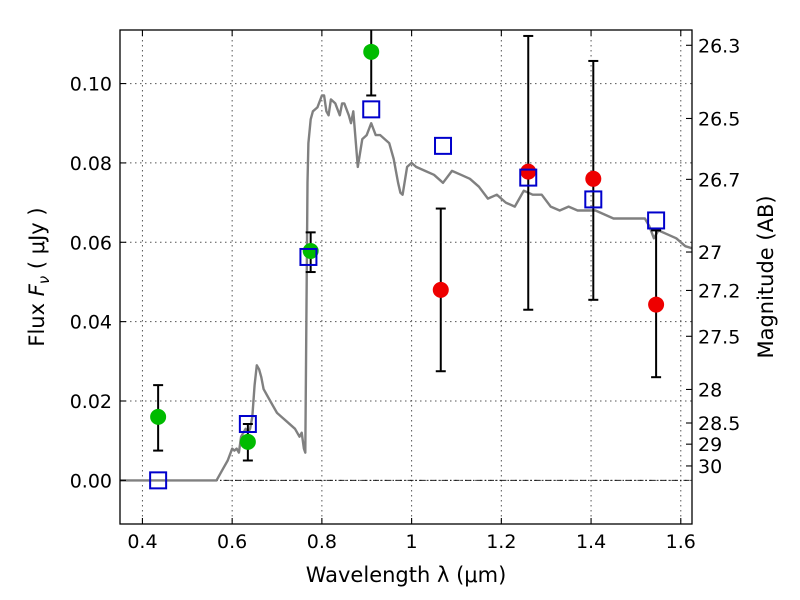 The image size is (800, 600). I want to click on magnitude-tick-label: 27.2, so click(719, 291).